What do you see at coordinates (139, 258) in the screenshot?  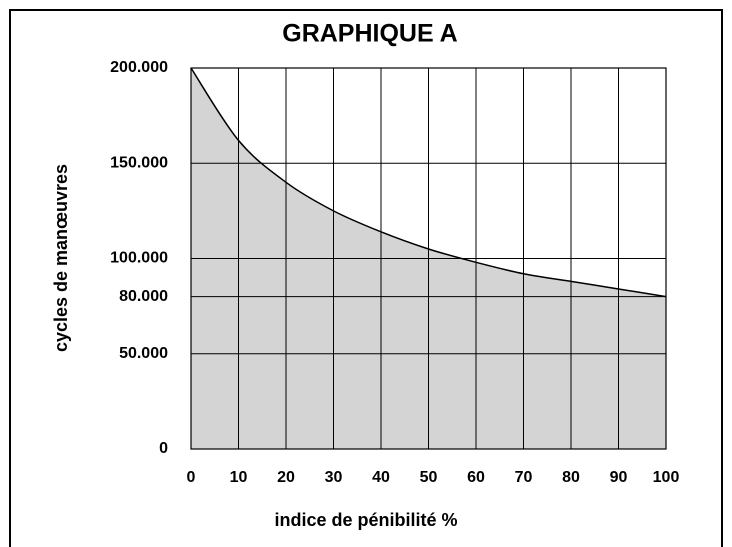 I see `y-tick-label: 100.000` at bounding box center [139, 258].